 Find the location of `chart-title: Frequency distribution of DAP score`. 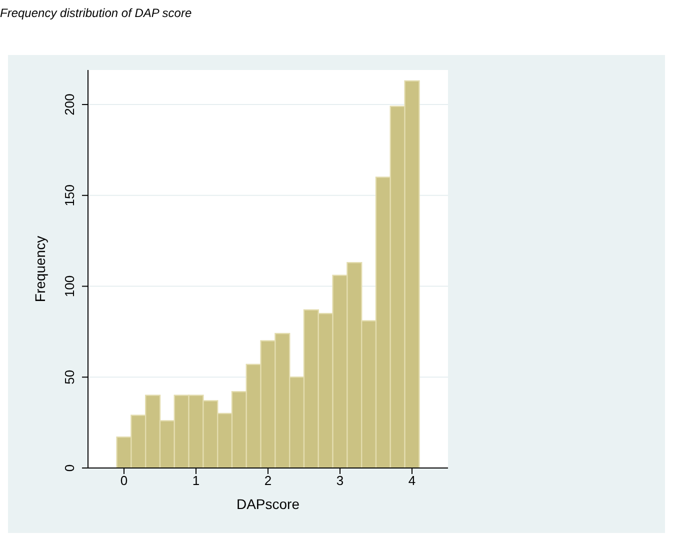

chart-title: Frequency distribution of DAP score is located at coordinates (96, 13).